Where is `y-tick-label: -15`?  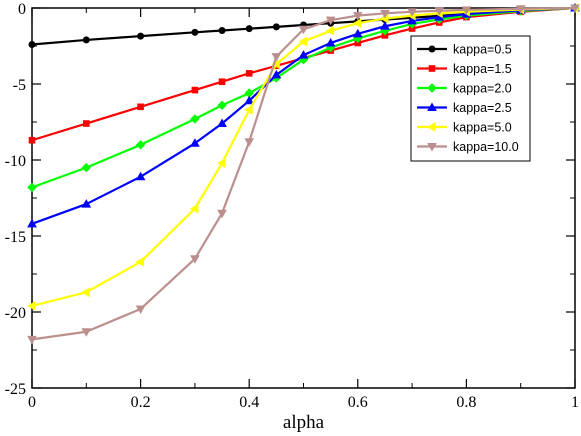
y-tick-label: -15 is located at coordinates (15, 237).